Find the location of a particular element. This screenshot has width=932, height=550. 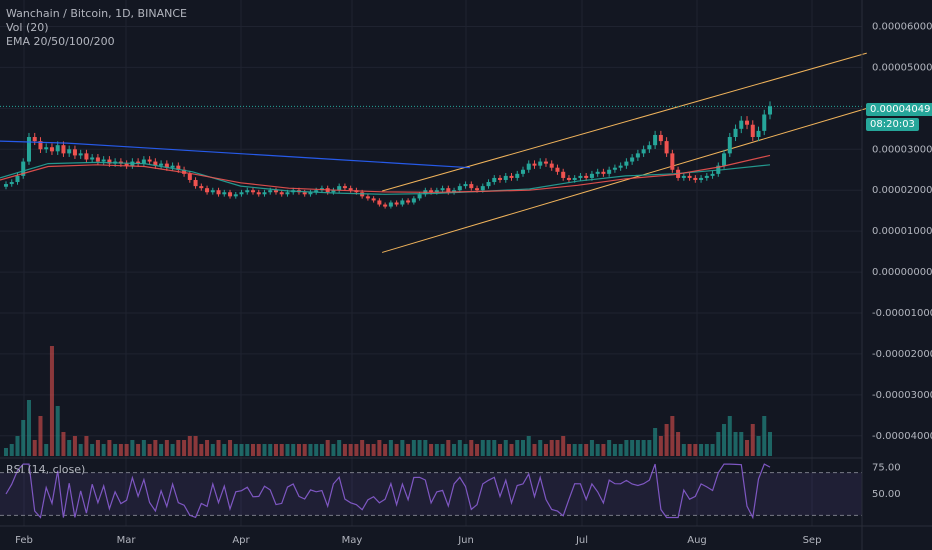

time-tick-label: Feb is located at coordinates (24, 540).